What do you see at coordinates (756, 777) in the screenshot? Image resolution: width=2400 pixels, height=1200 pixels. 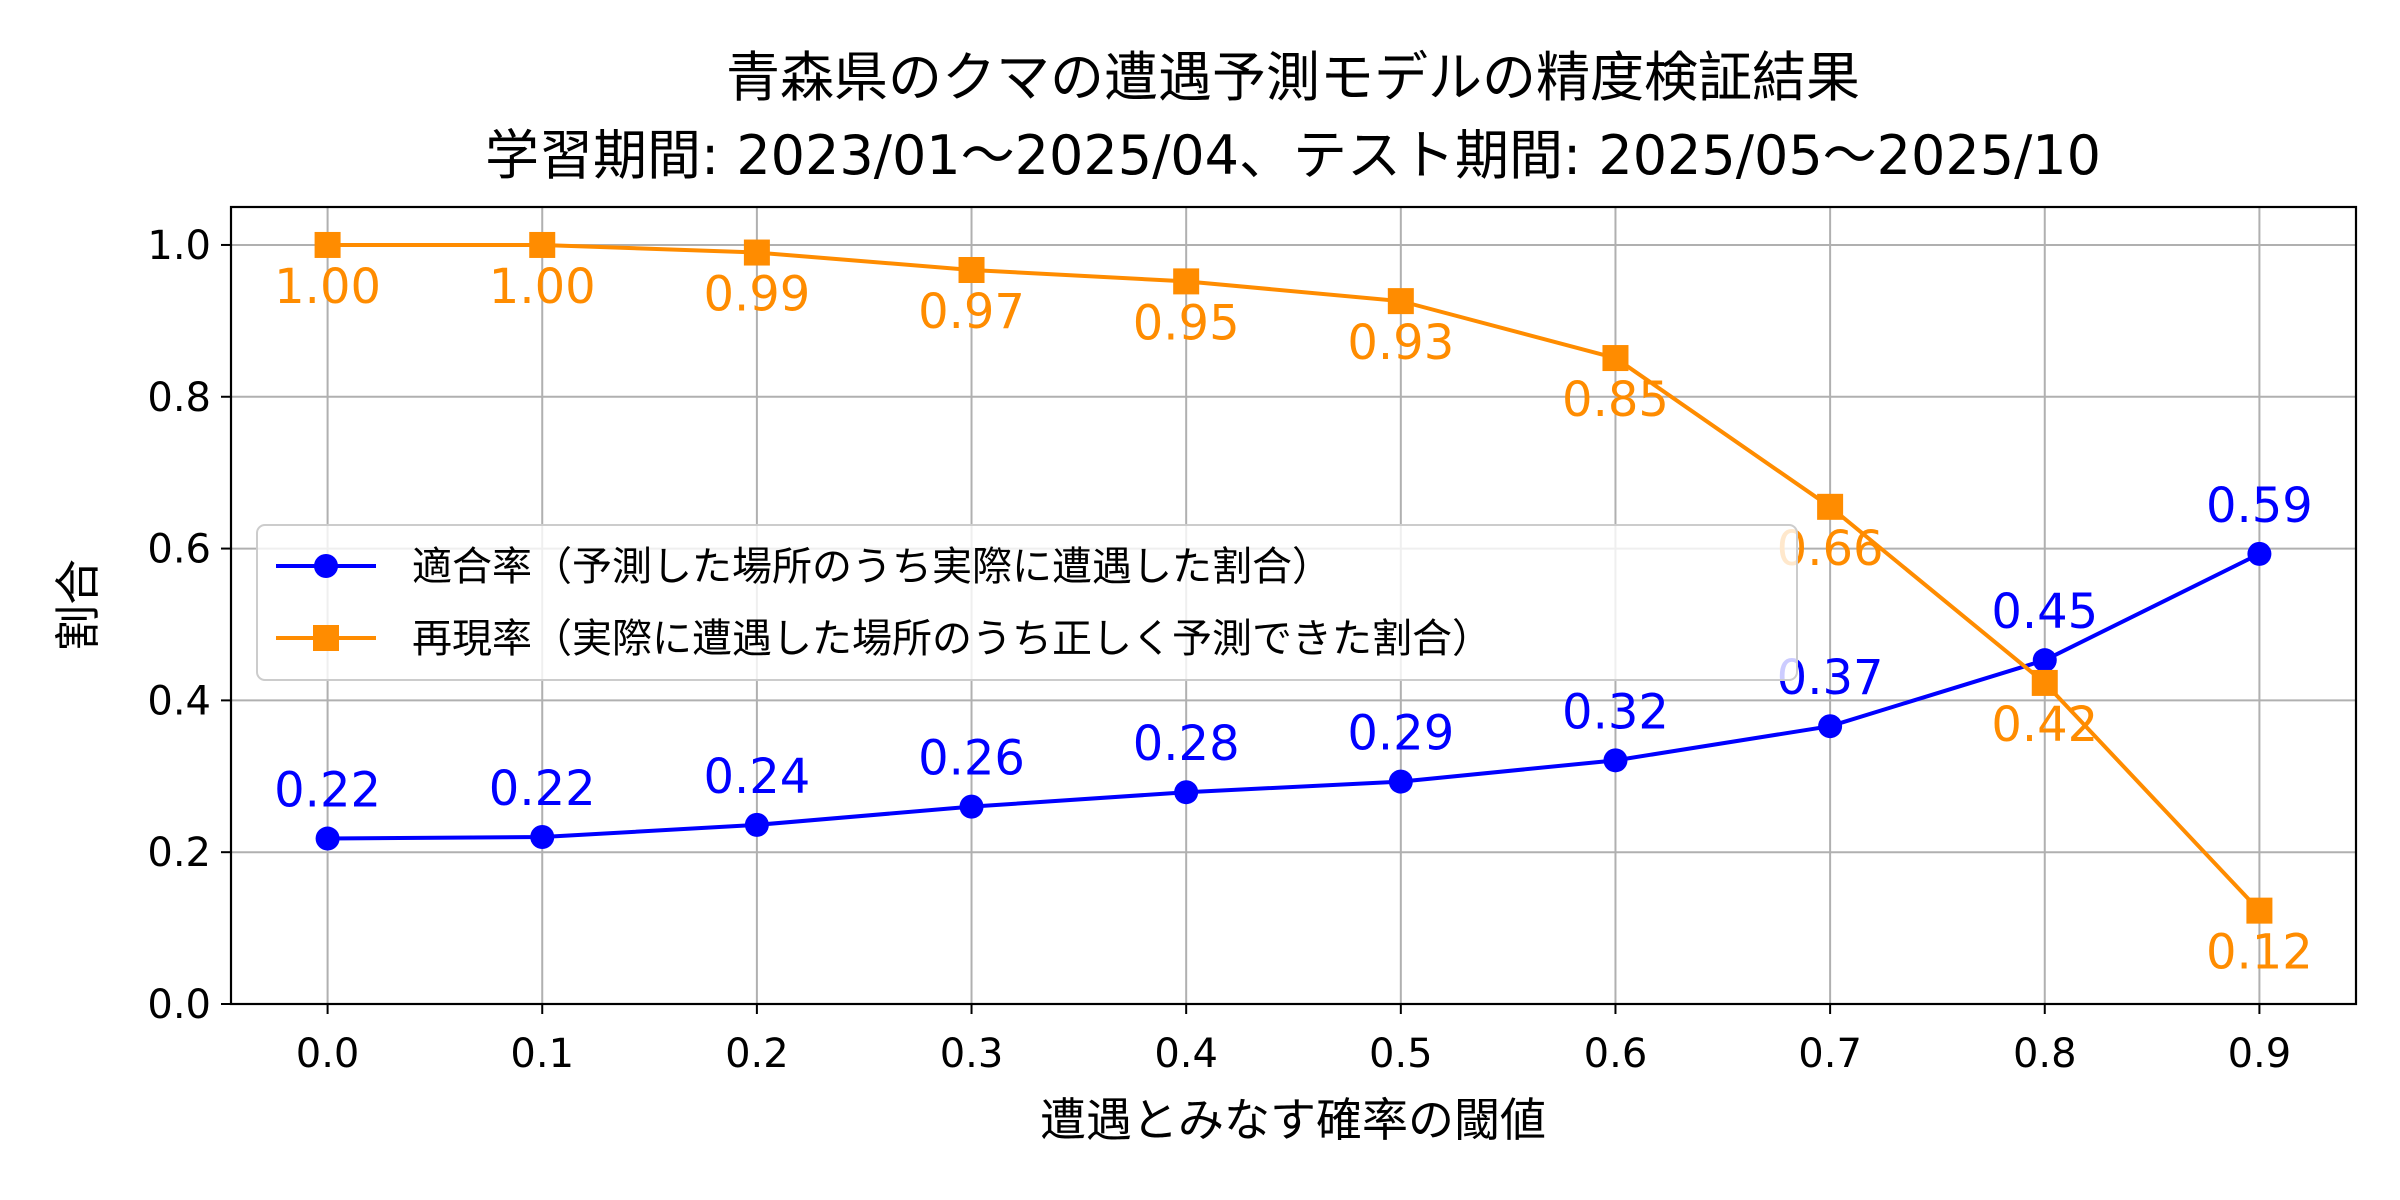 I see `data-label: 0.24` at bounding box center [756, 777].